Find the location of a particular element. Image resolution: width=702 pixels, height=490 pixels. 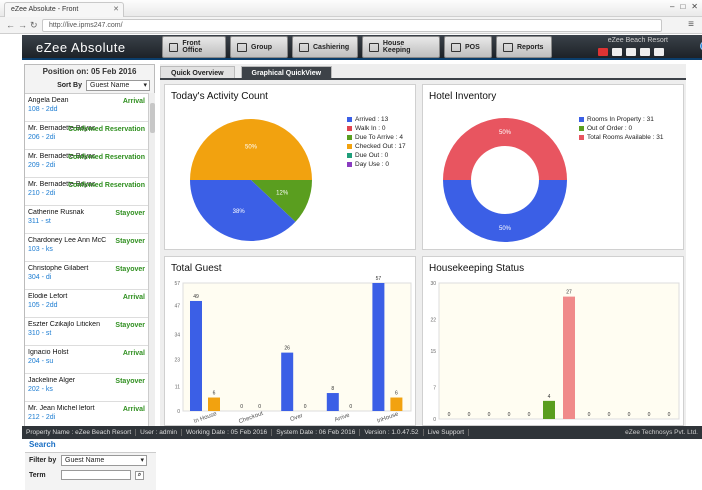

bar is located at coordinates (378, 347).